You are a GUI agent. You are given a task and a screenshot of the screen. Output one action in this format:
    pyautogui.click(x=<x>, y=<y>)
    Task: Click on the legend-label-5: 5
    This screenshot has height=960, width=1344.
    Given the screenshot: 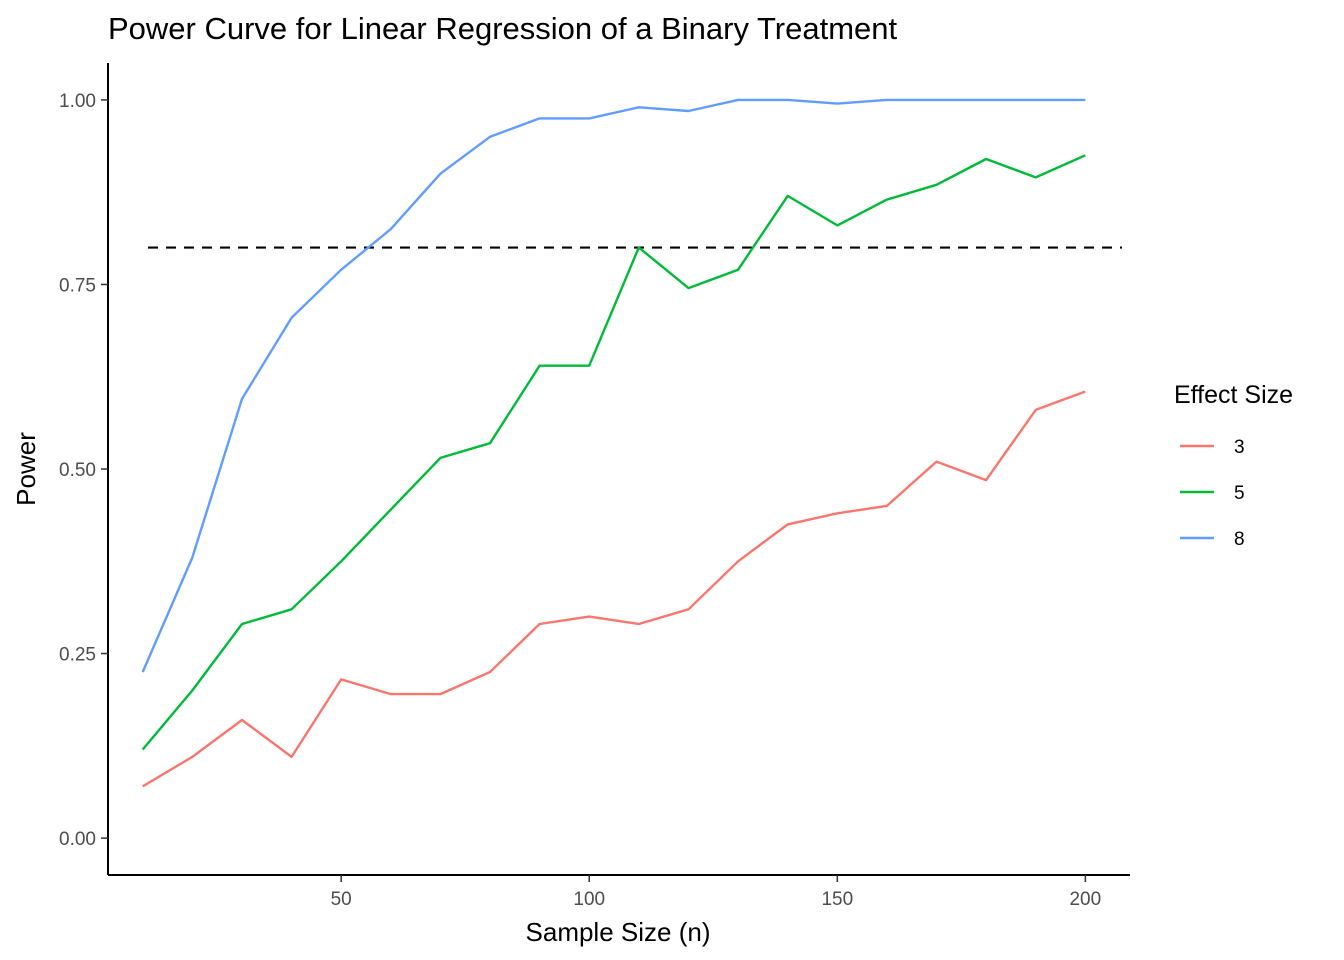 What is the action you would take?
    pyautogui.click(x=1239, y=493)
    